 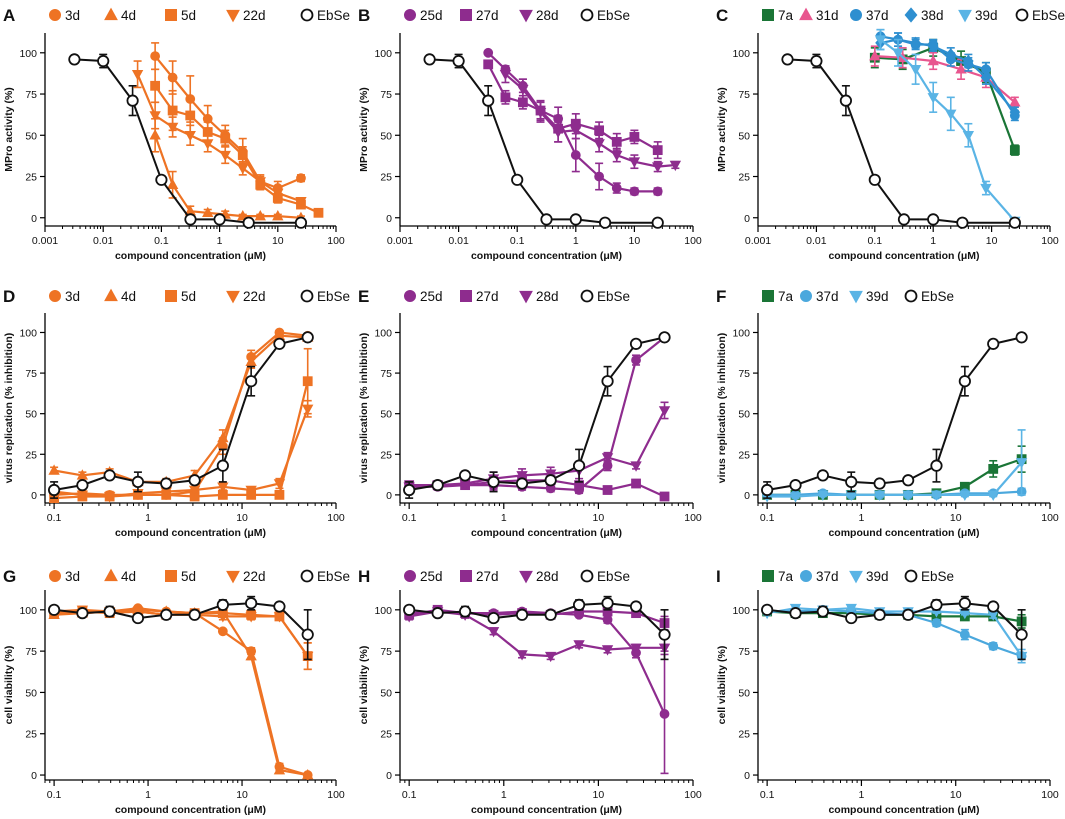 I want to click on legend-label-e-27d: 27d, so click(x=487, y=296).